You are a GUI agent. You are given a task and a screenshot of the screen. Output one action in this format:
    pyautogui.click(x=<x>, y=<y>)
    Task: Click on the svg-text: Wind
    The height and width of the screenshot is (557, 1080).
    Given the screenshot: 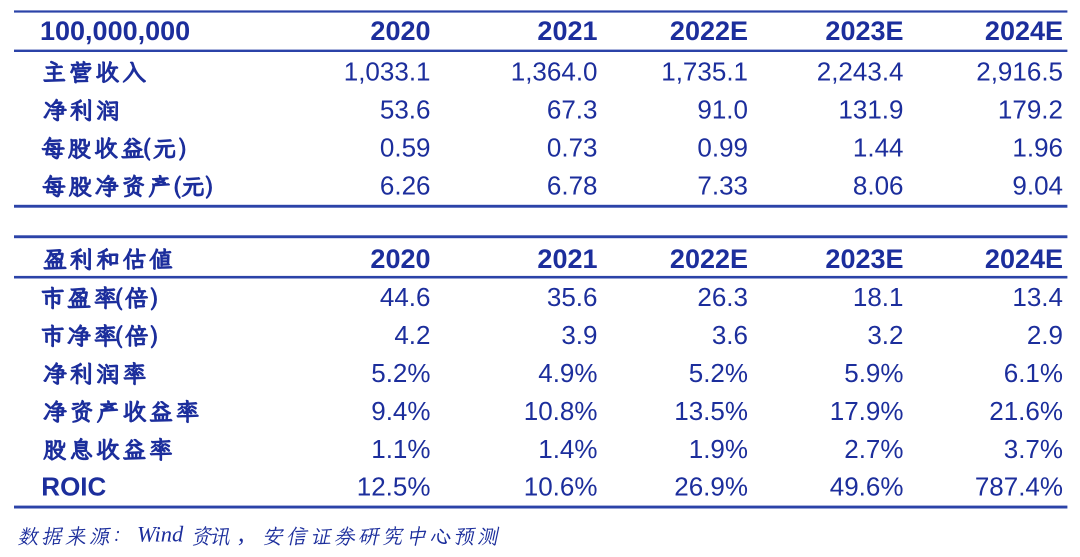 What is the action you would take?
    pyautogui.click(x=160, y=534)
    